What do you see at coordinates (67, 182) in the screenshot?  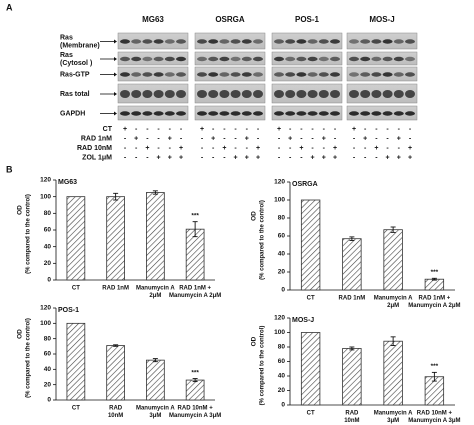 I see `chart-title: MG63` at bounding box center [67, 182].